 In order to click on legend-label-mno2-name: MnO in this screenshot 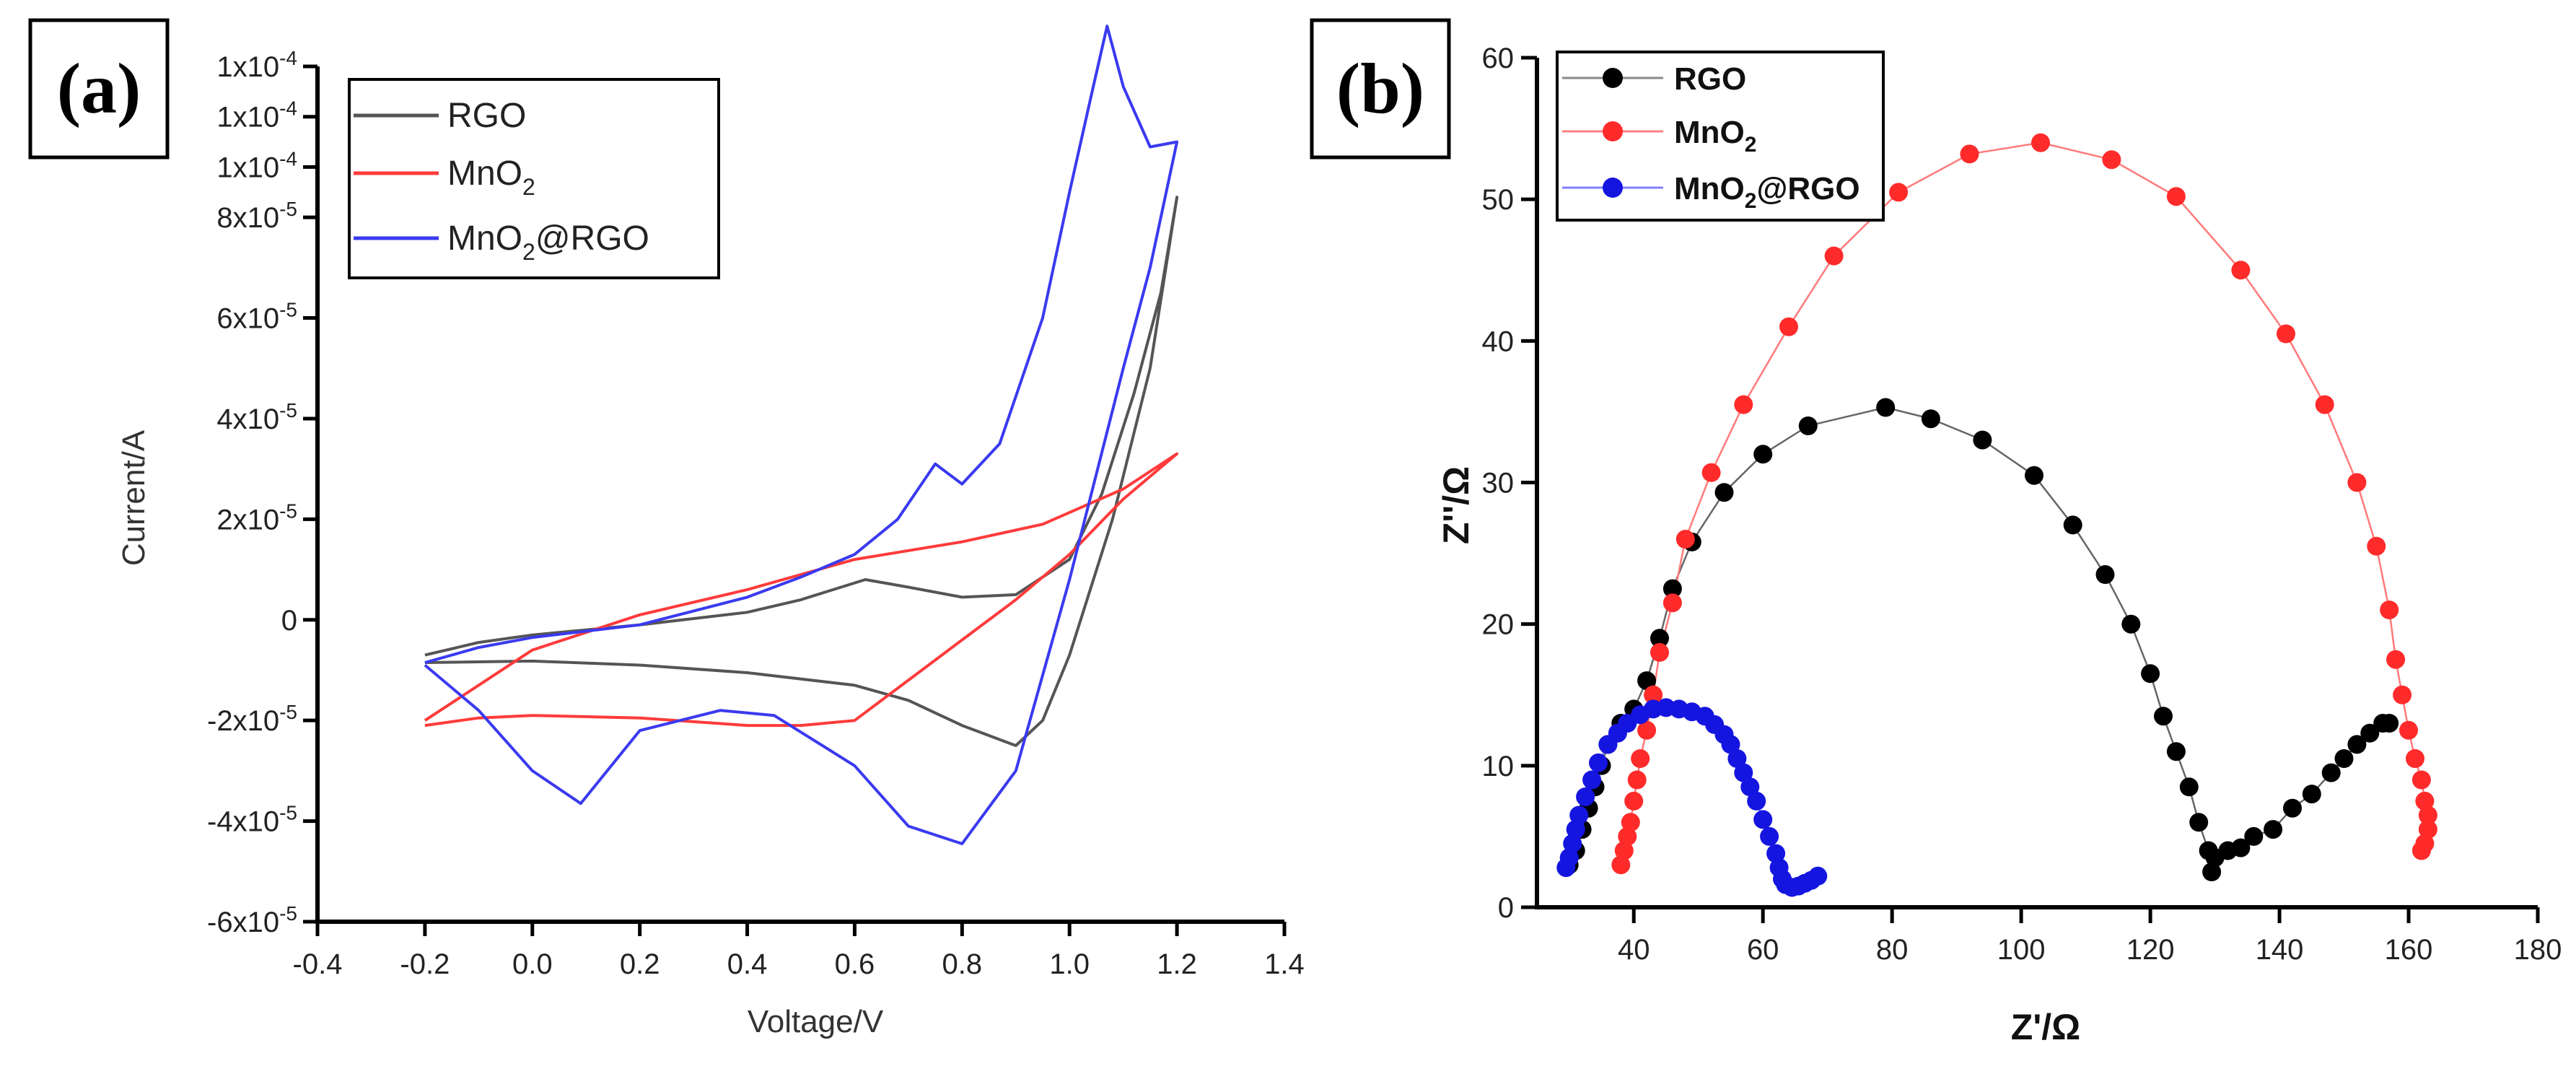, I will do `click(484, 173)`.